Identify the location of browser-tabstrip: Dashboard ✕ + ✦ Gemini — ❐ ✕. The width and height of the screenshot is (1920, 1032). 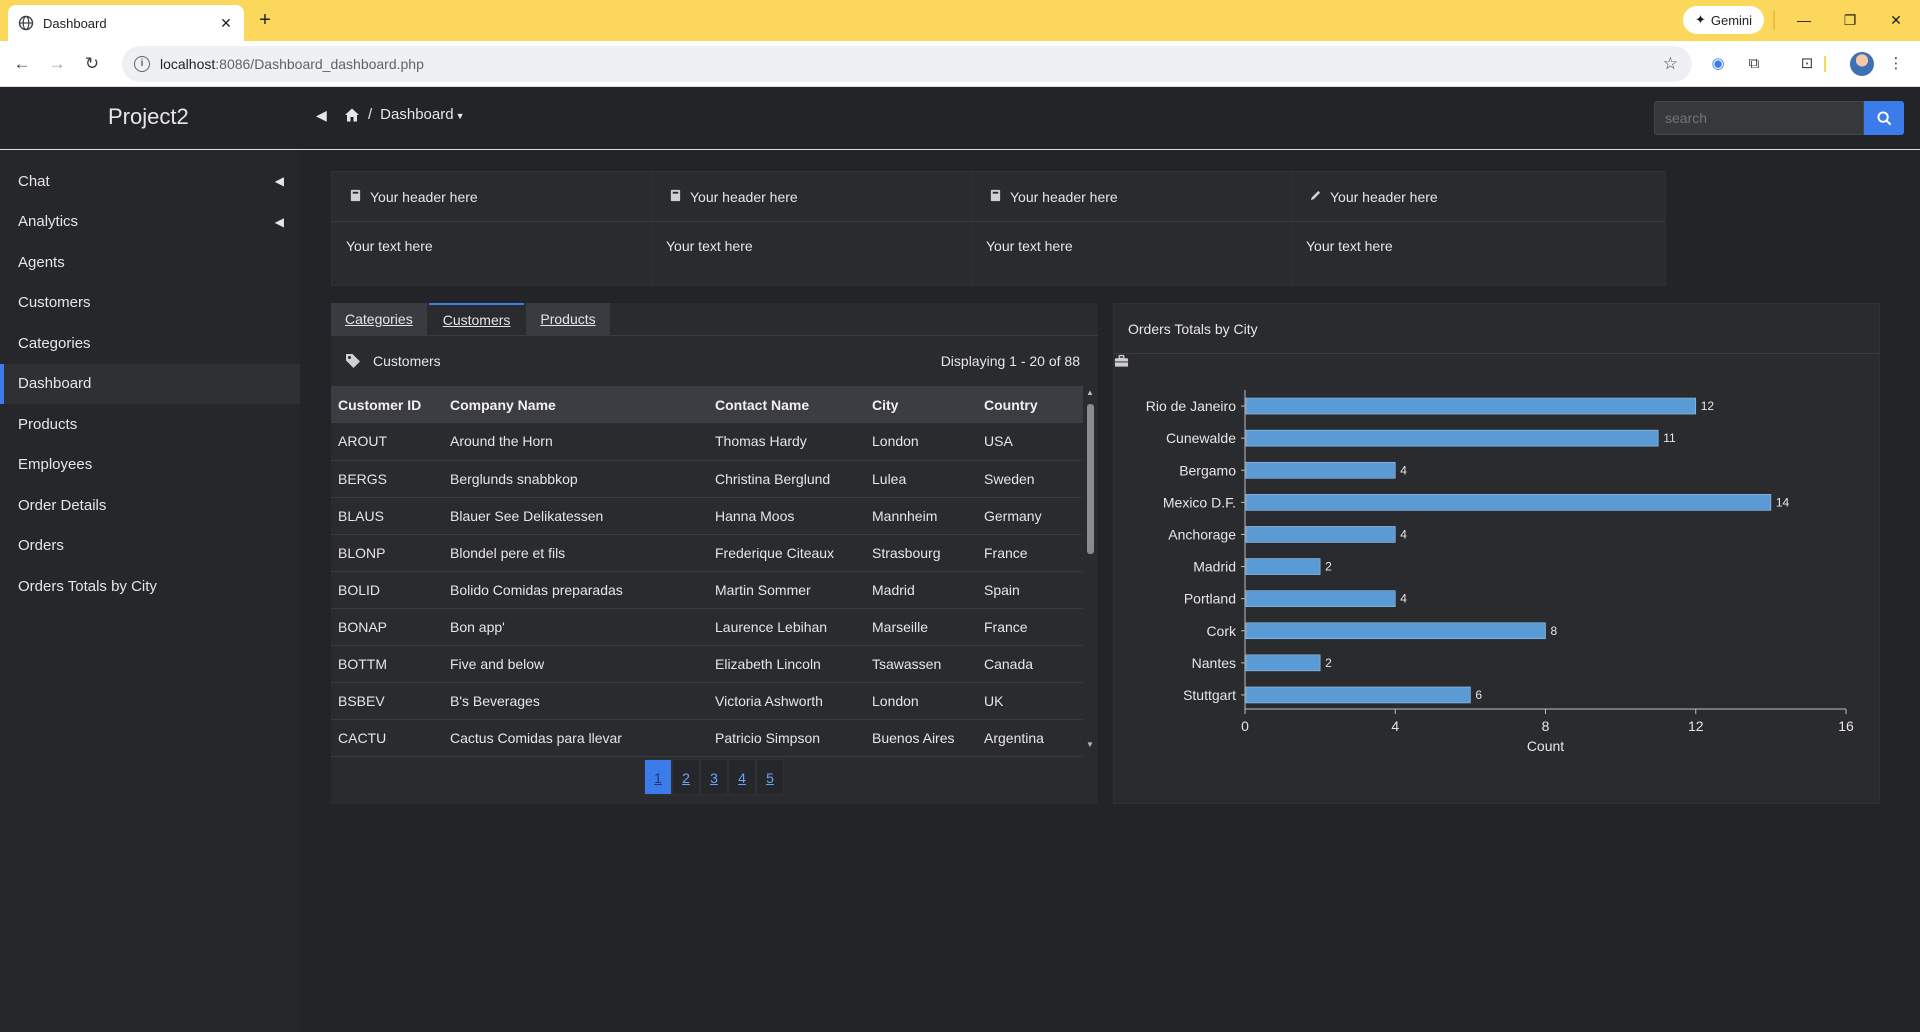
(960, 20).